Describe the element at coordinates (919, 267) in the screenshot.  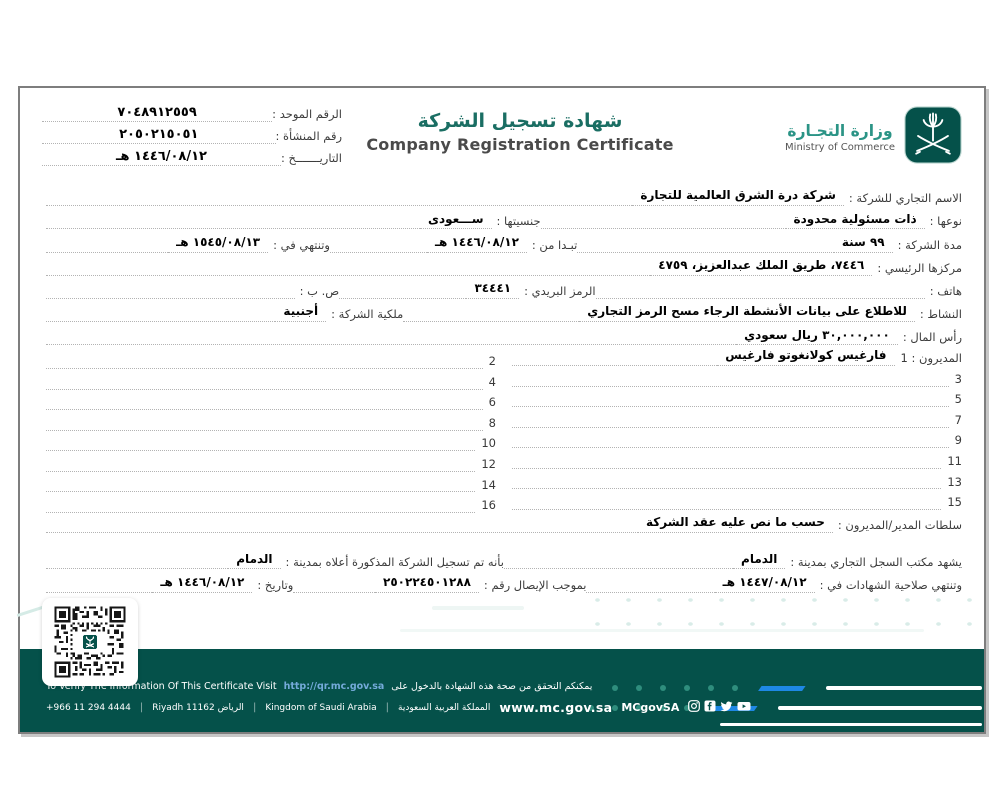
I see `headquarters-label: مركزها الرئيسي :` at that location.